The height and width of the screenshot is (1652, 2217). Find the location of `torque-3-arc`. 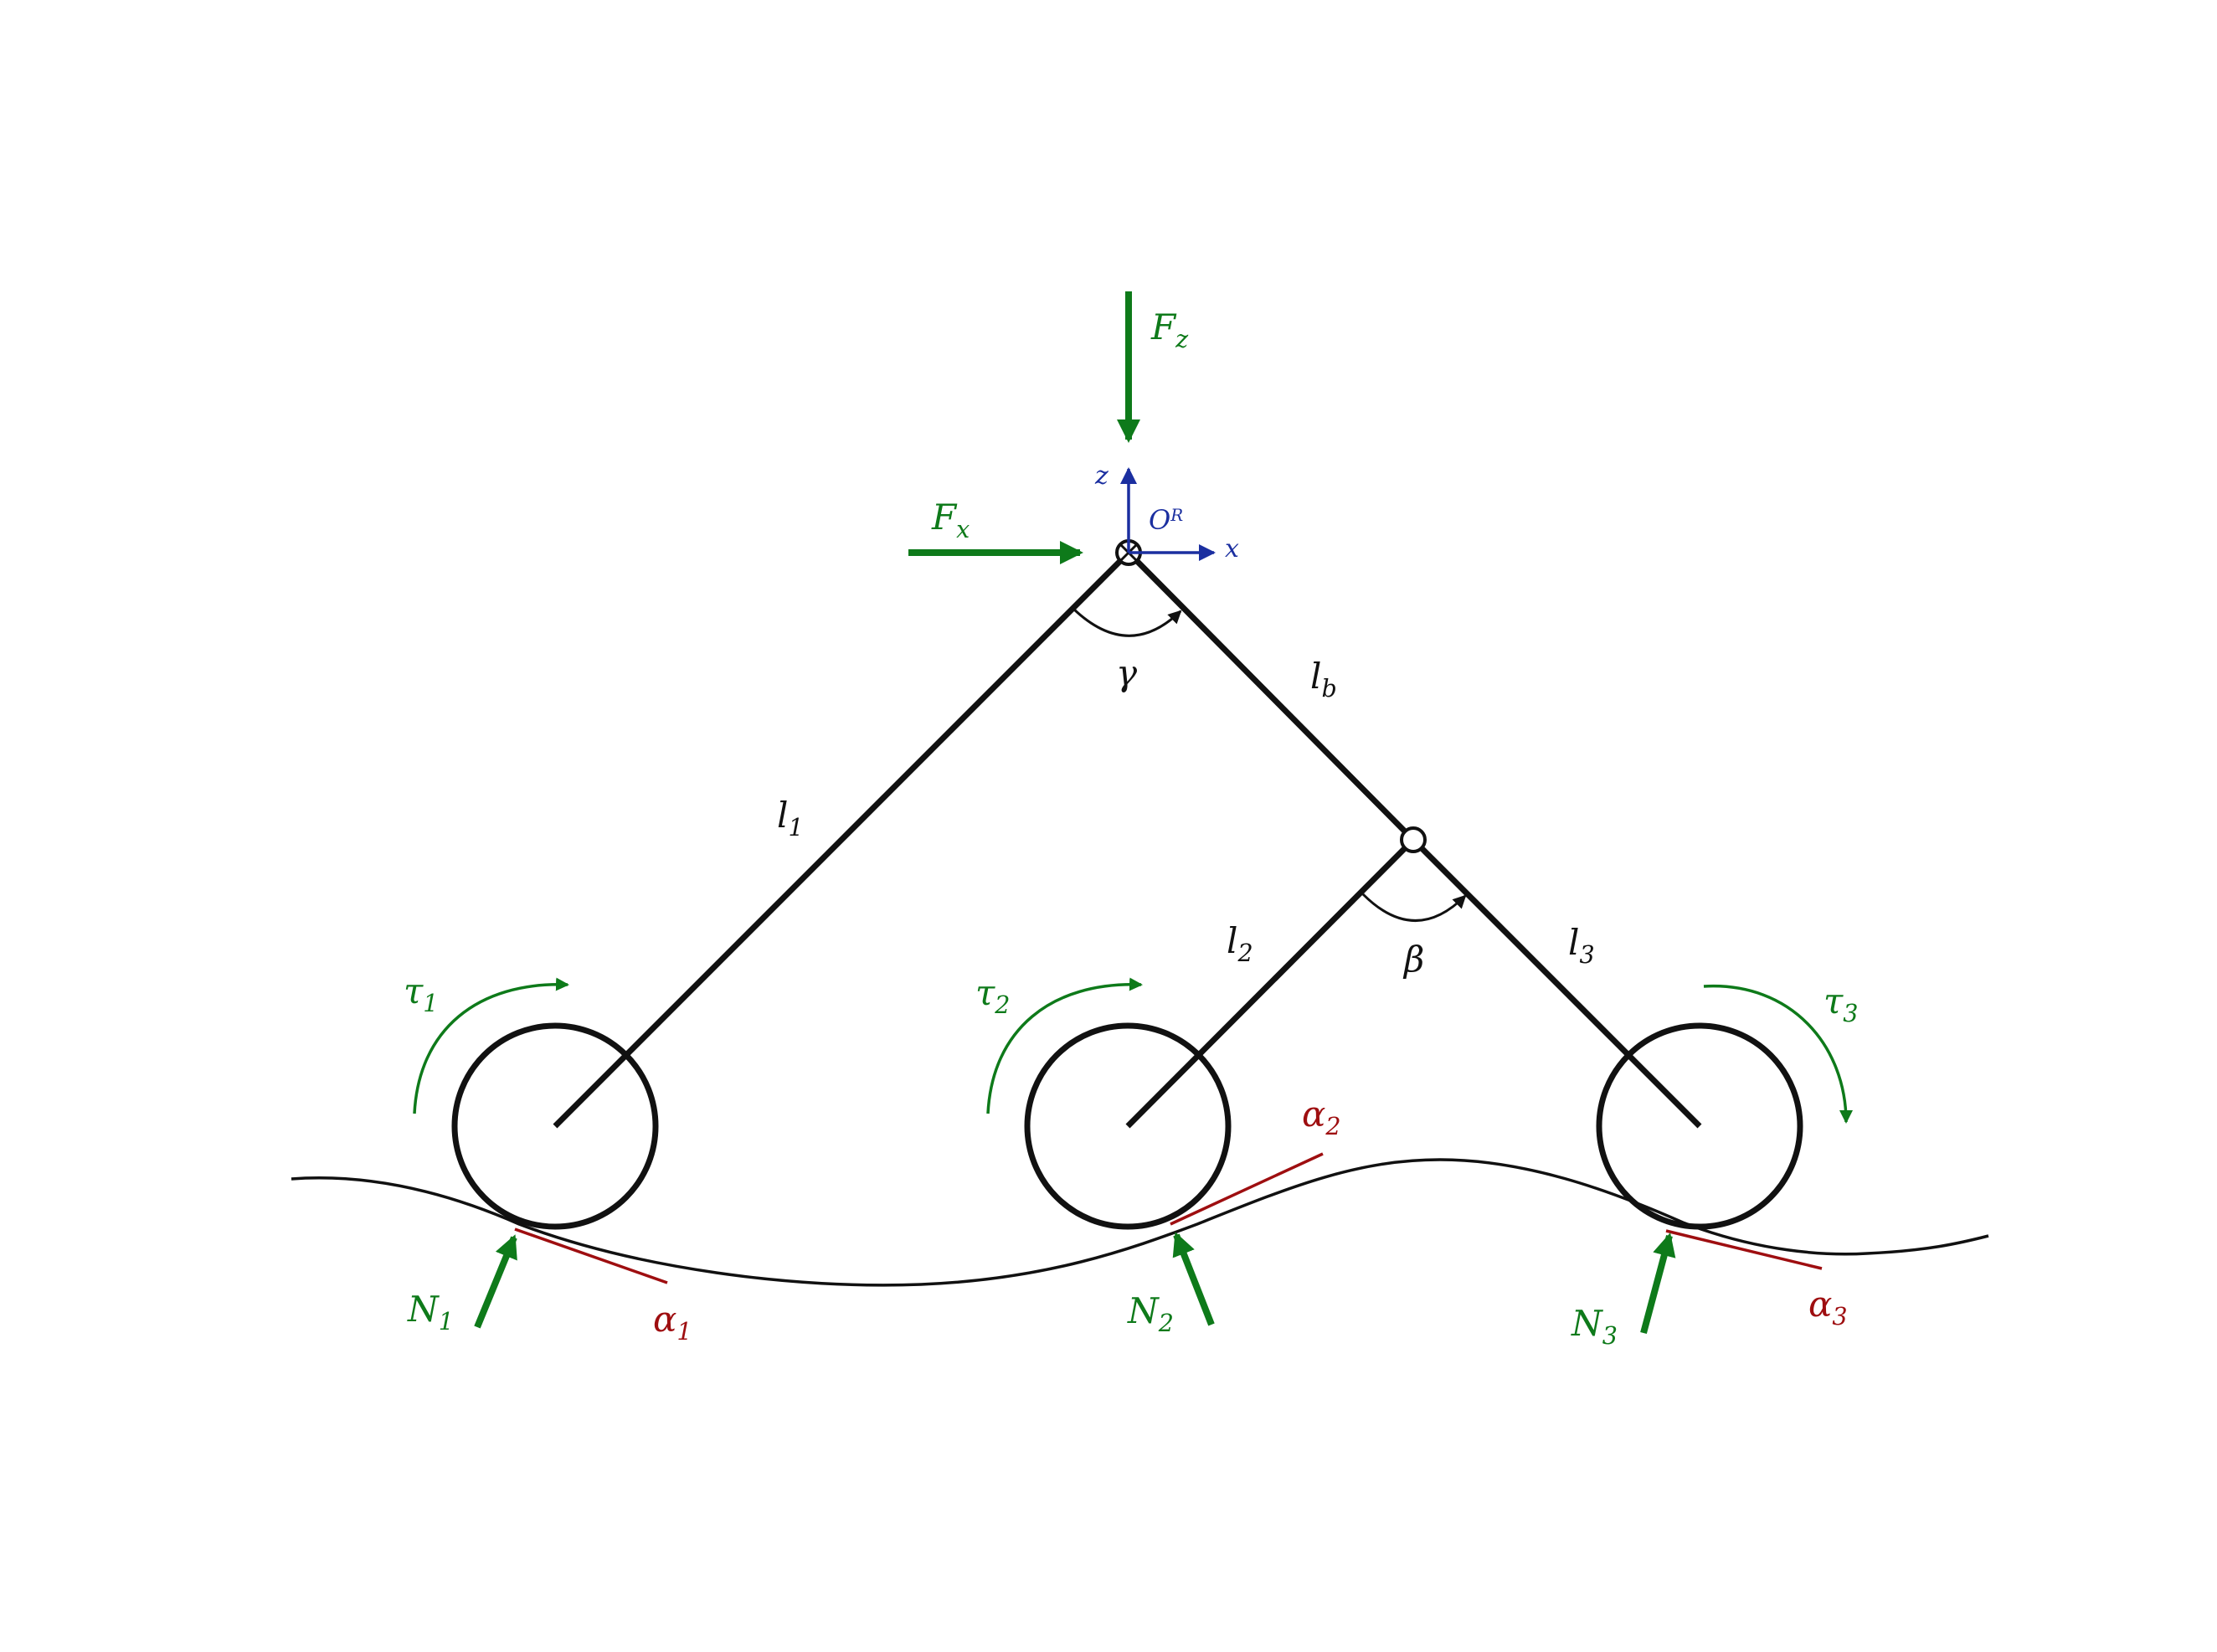

torque-3-arc is located at coordinates (1778, 1054).